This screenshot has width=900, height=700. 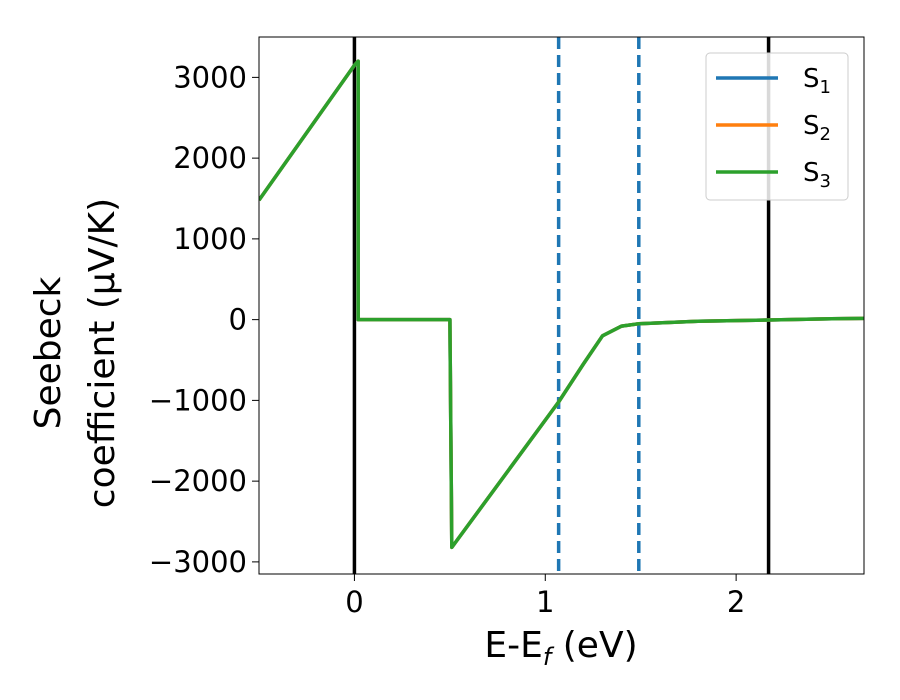 What do you see at coordinates (102, 353) in the screenshot?
I see `y-axis-title-line2: coefficient (μV/K)` at bounding box center [102, 353].